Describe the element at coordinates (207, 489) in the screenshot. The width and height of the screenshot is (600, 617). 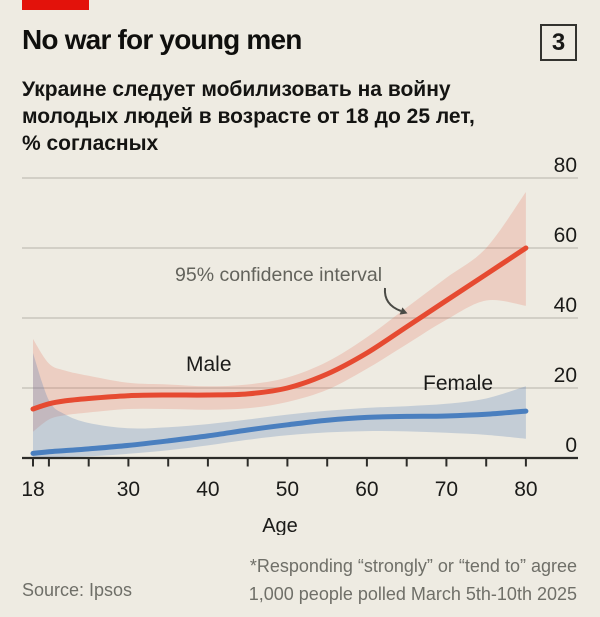
I see `x-tick-label-40: 40` at that location.